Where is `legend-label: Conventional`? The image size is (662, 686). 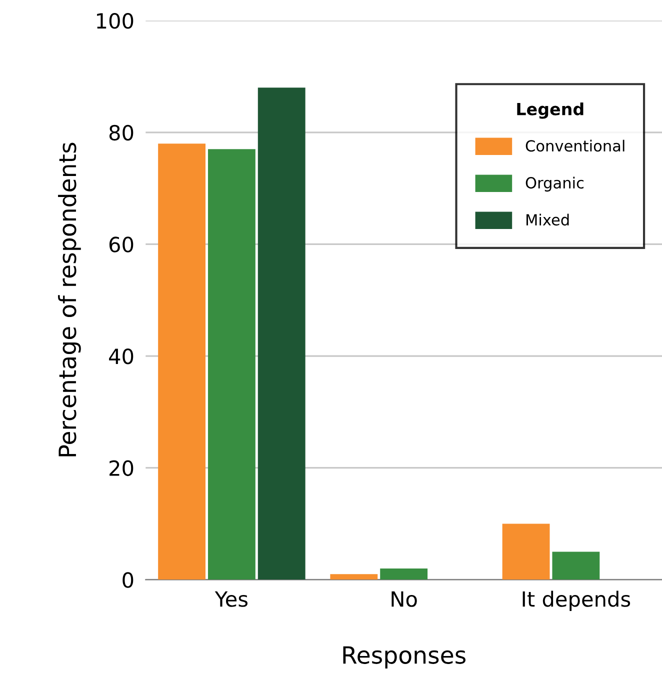 legend-label: Conventional is located at coordinates (575, 146).